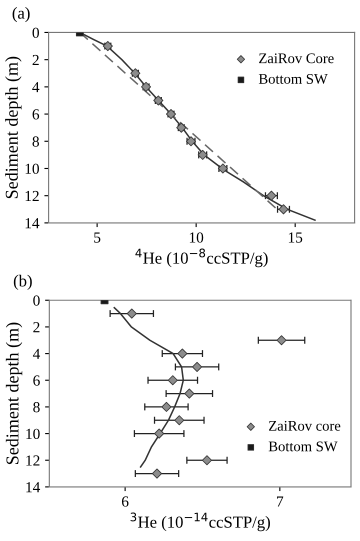 The image size is (360, 541). I want to click on x-tick-label: 5, so click(97, 237).